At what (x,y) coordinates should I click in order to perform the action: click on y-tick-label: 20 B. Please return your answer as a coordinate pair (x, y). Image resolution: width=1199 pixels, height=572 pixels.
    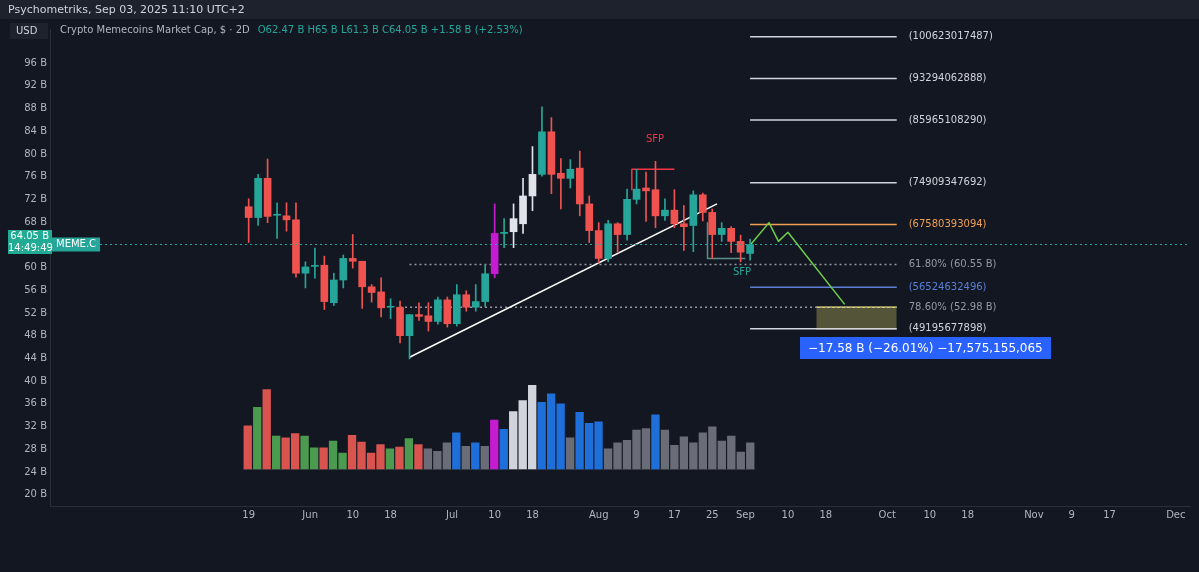
    Looking at the image, I should click on (36, 494).